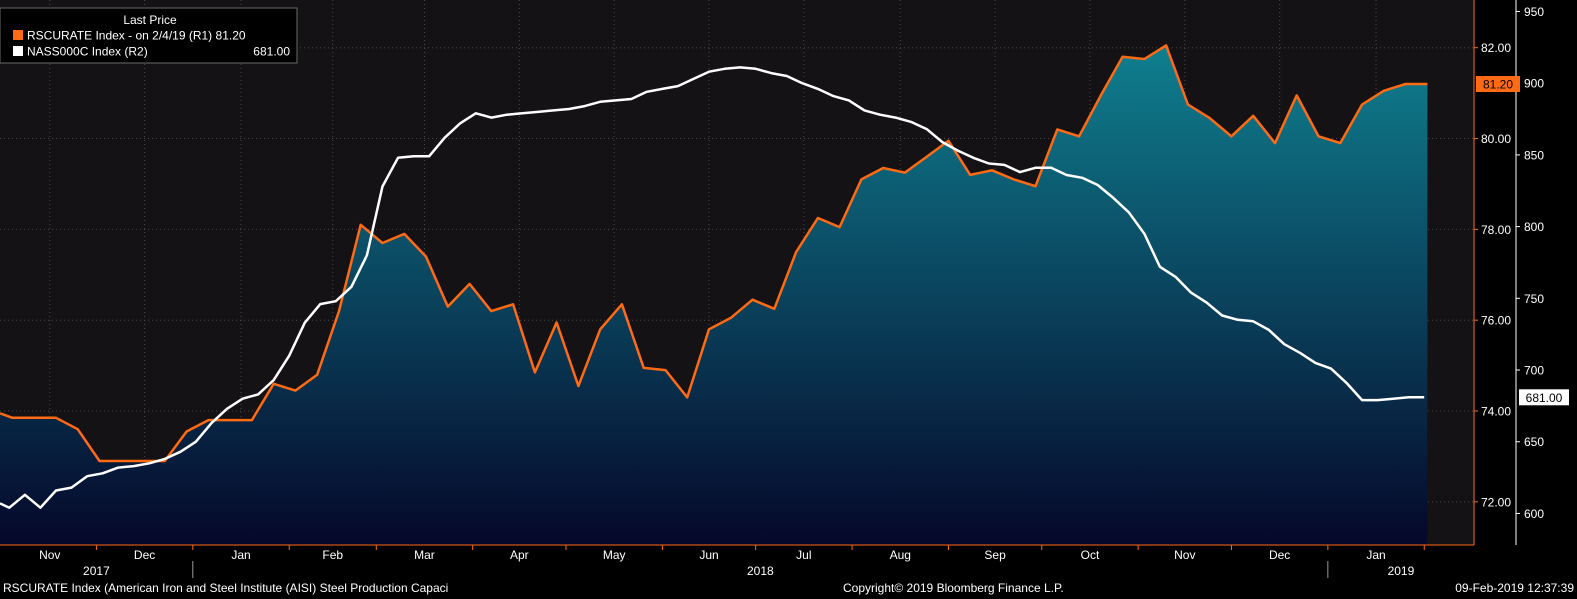 Image resolution: width=1577 pixels, height=599 pixels. What do you see at coordinates (18, 51) in the screenshot?
I see `legend-swatch-nass` at bounding box center [18, 51].